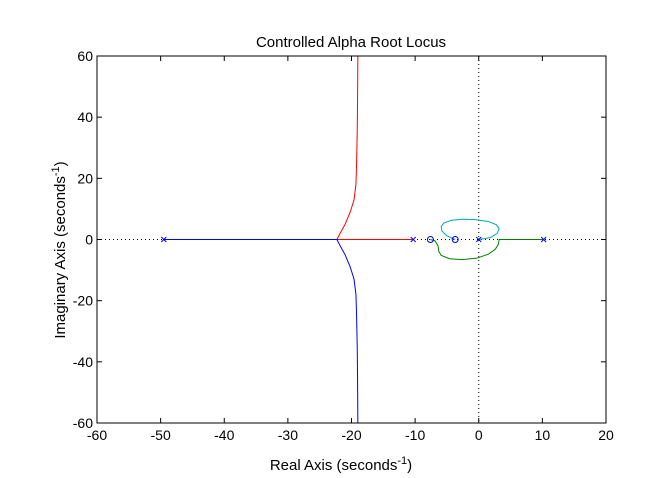 Image resolution: width=670 pixels, height=478 pixels. Describe the element at coordinates (60, 163) in the screenshot. I see `y-axis-title-close: )` at that location.